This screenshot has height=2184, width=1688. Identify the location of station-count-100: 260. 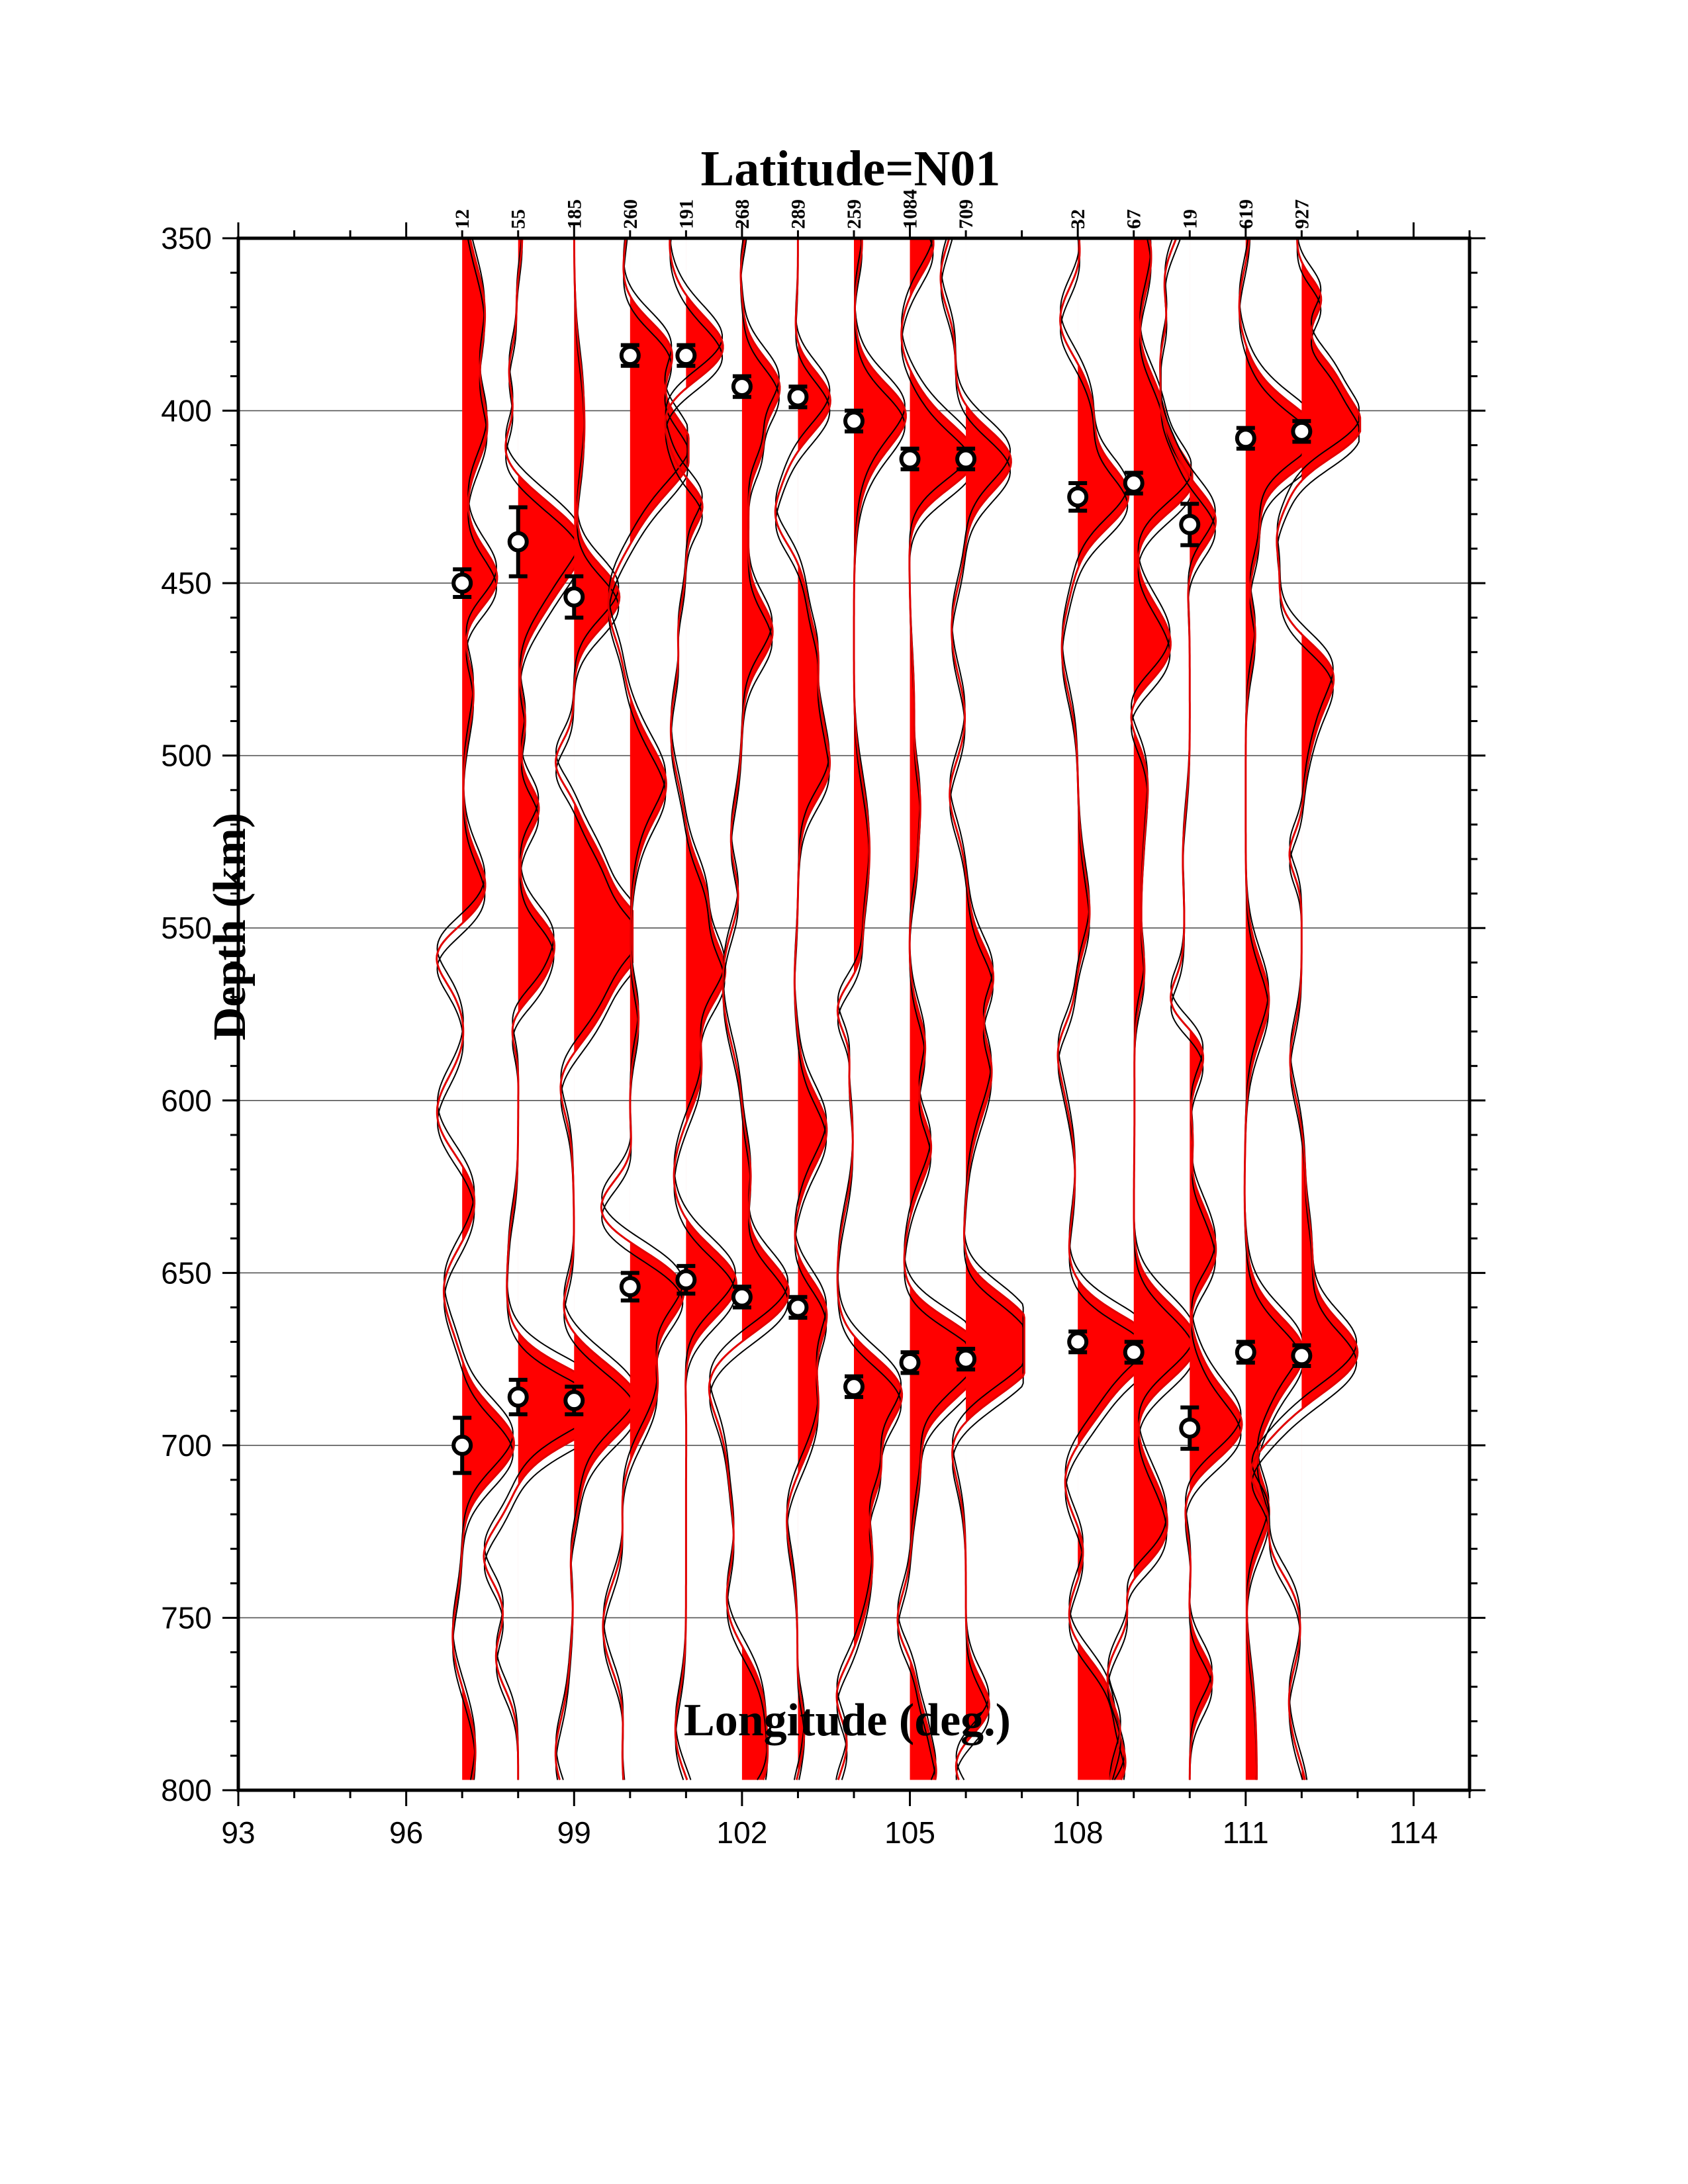
(630, 214).